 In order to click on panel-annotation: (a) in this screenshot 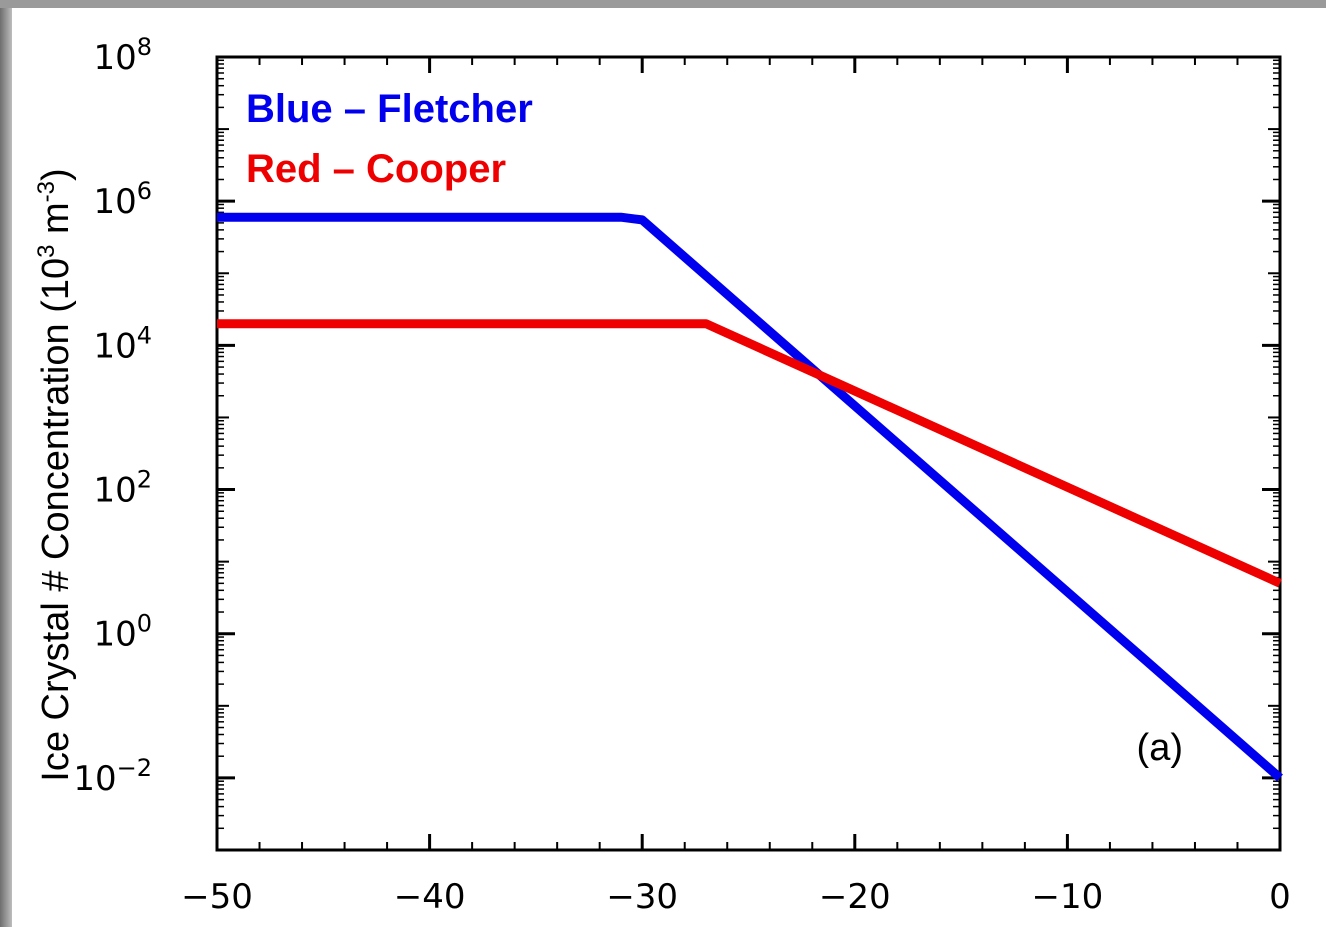, I will do `click(1160, 748)`.